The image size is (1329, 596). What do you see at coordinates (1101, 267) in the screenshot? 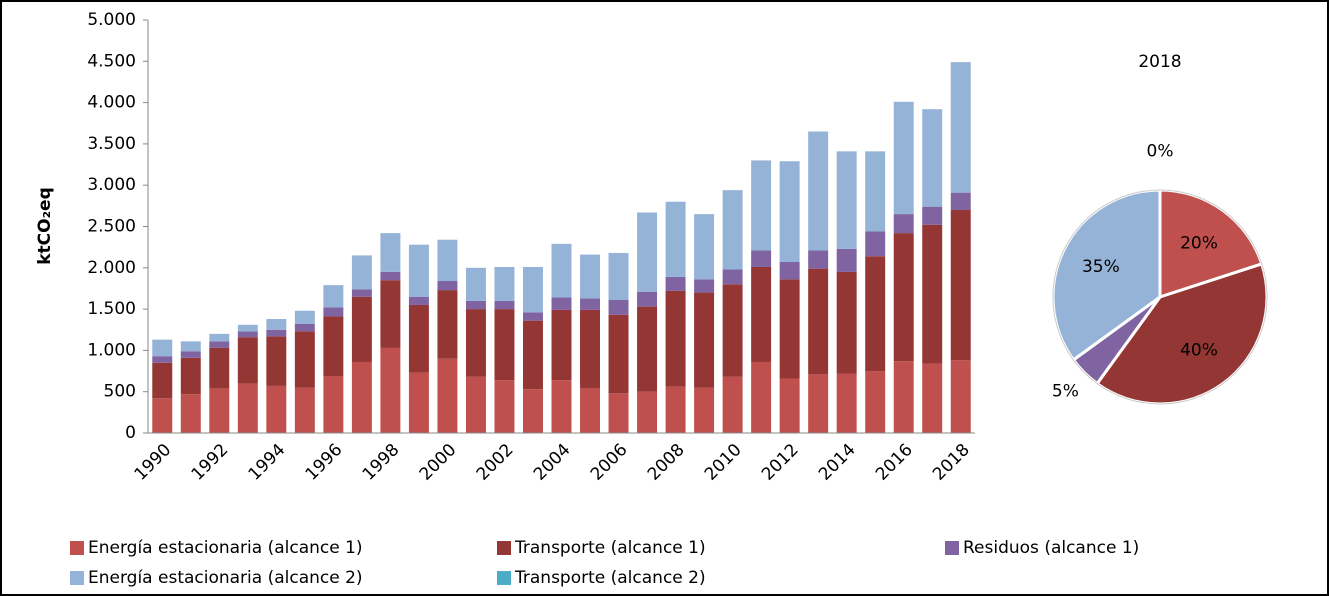
I see `pie-label: 35%` at bounding box center [1101, 267].